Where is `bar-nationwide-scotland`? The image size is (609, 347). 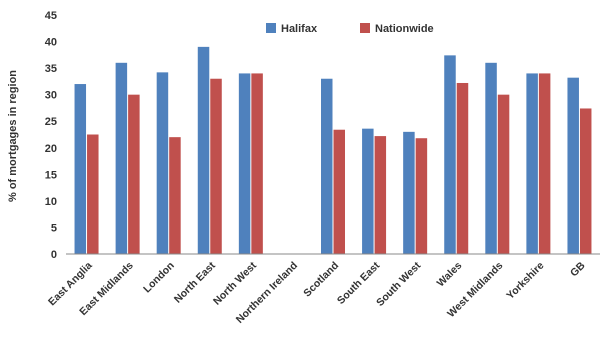 bar-nationwide-scotland is located at coordinates (339, 191).